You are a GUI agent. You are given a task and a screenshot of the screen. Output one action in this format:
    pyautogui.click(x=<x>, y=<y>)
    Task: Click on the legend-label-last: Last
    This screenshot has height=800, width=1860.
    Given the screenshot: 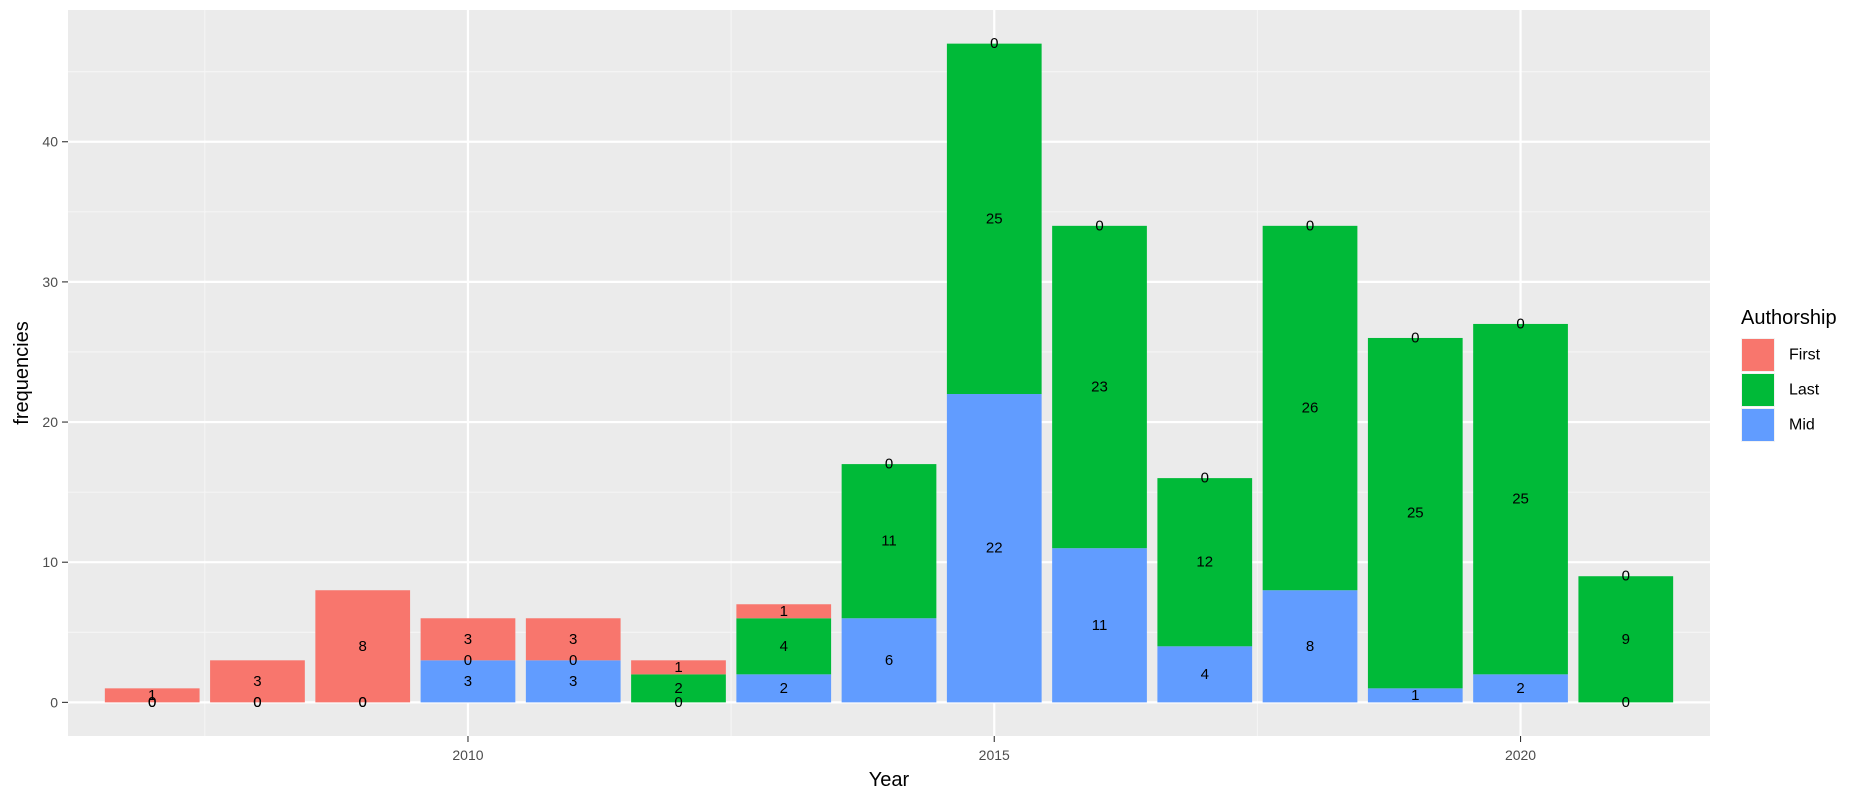 What is the action you would take?
    pyautogui.click(x=1804, y=390)
    